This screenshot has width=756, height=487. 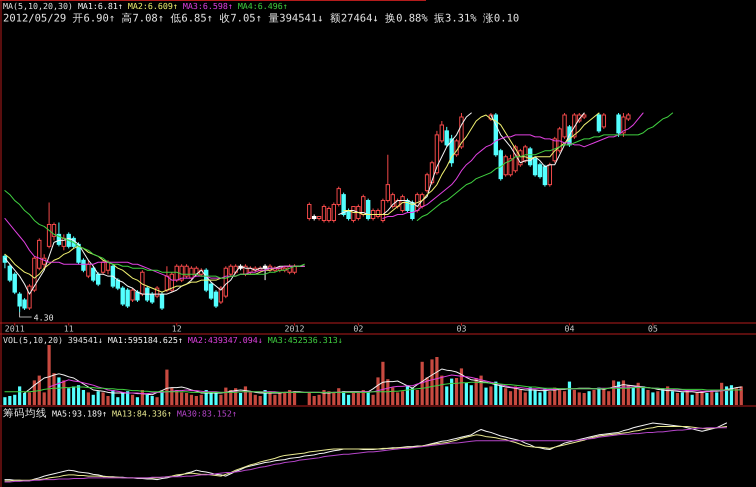 What do you see at coordinates (142, 413) in the screenshot?
I see `legend: MA13:84.336↑` at bounding box center [142, 413].